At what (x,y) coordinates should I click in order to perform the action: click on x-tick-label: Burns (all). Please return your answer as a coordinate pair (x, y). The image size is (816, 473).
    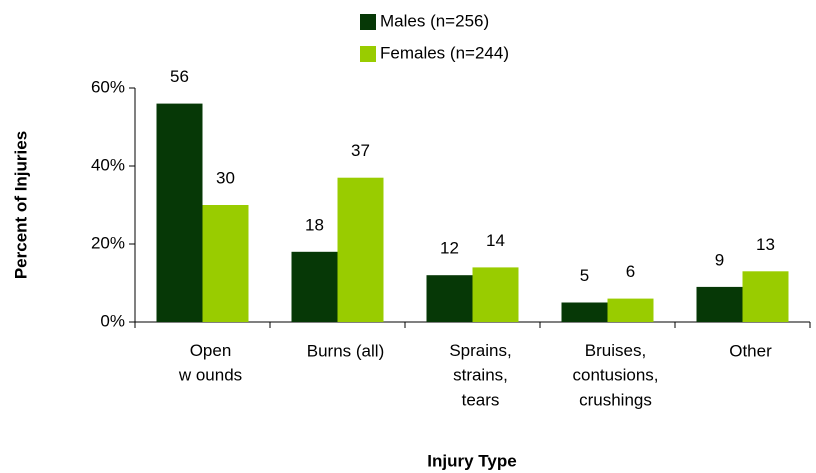
    Looking at the image, I should click on (345, 350).